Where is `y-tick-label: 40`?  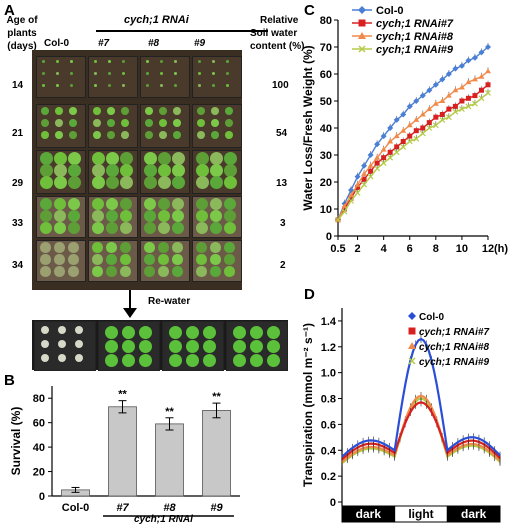
y-tick-label: 40 is located at coordinates (39, 448).